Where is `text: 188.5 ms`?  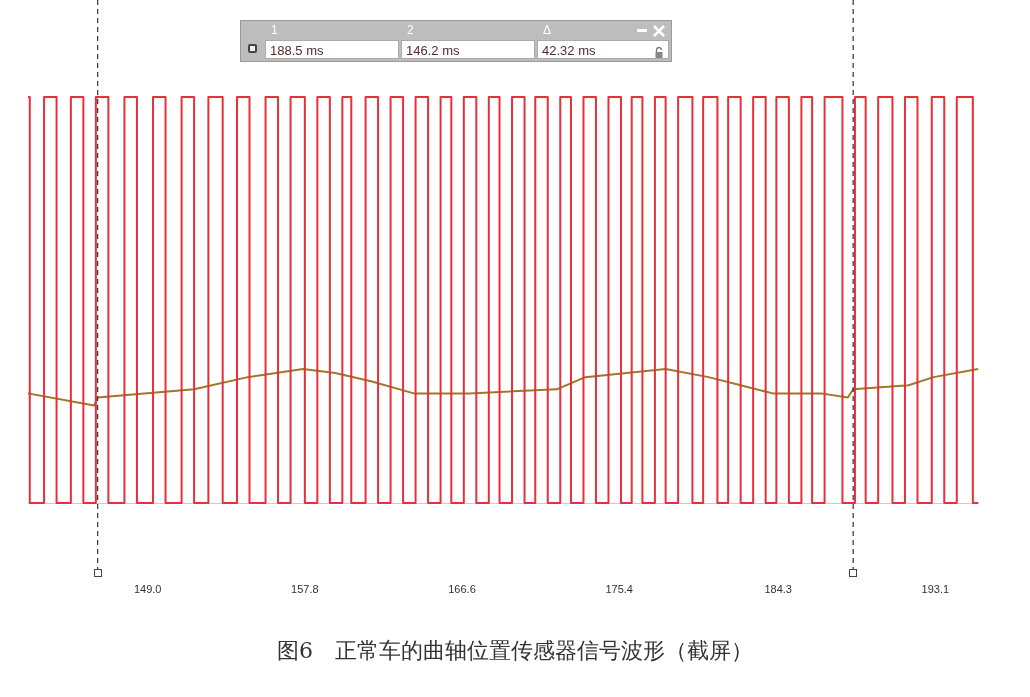 text: 188.5 ms is located at coordinates (332, 49).